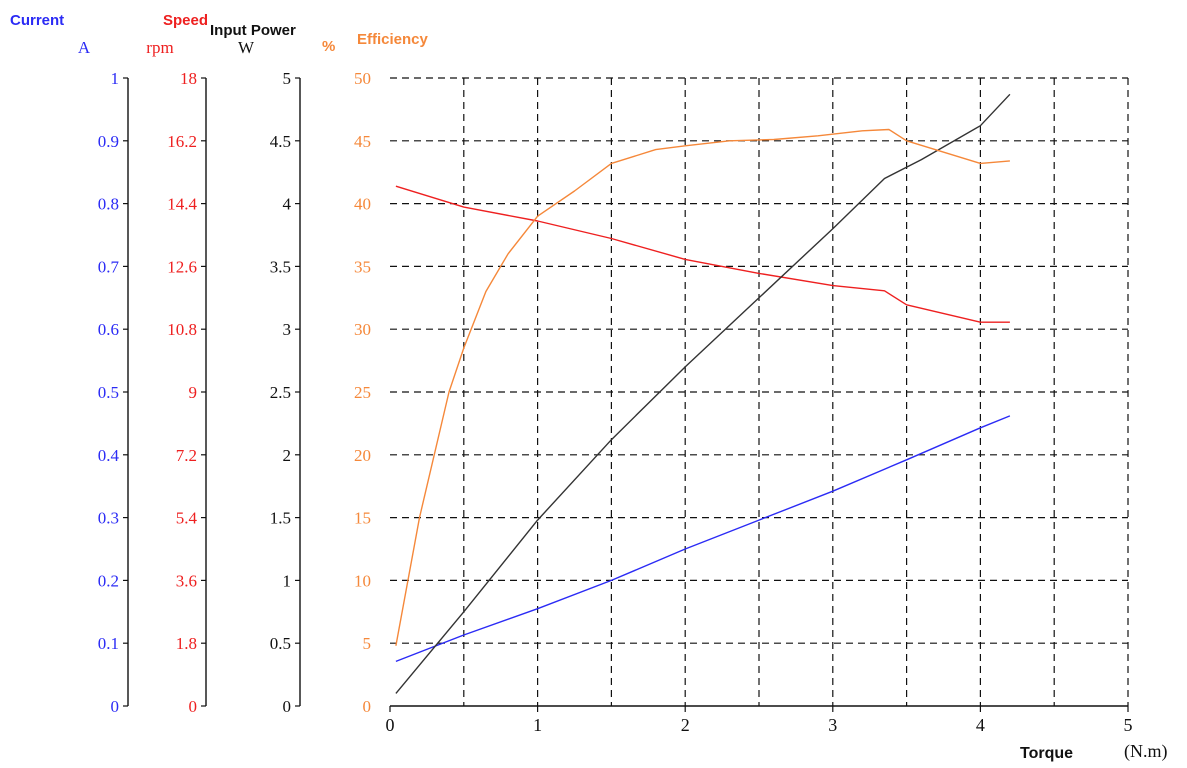  I want to click on x-tick-label: 0, so click(390, 725).